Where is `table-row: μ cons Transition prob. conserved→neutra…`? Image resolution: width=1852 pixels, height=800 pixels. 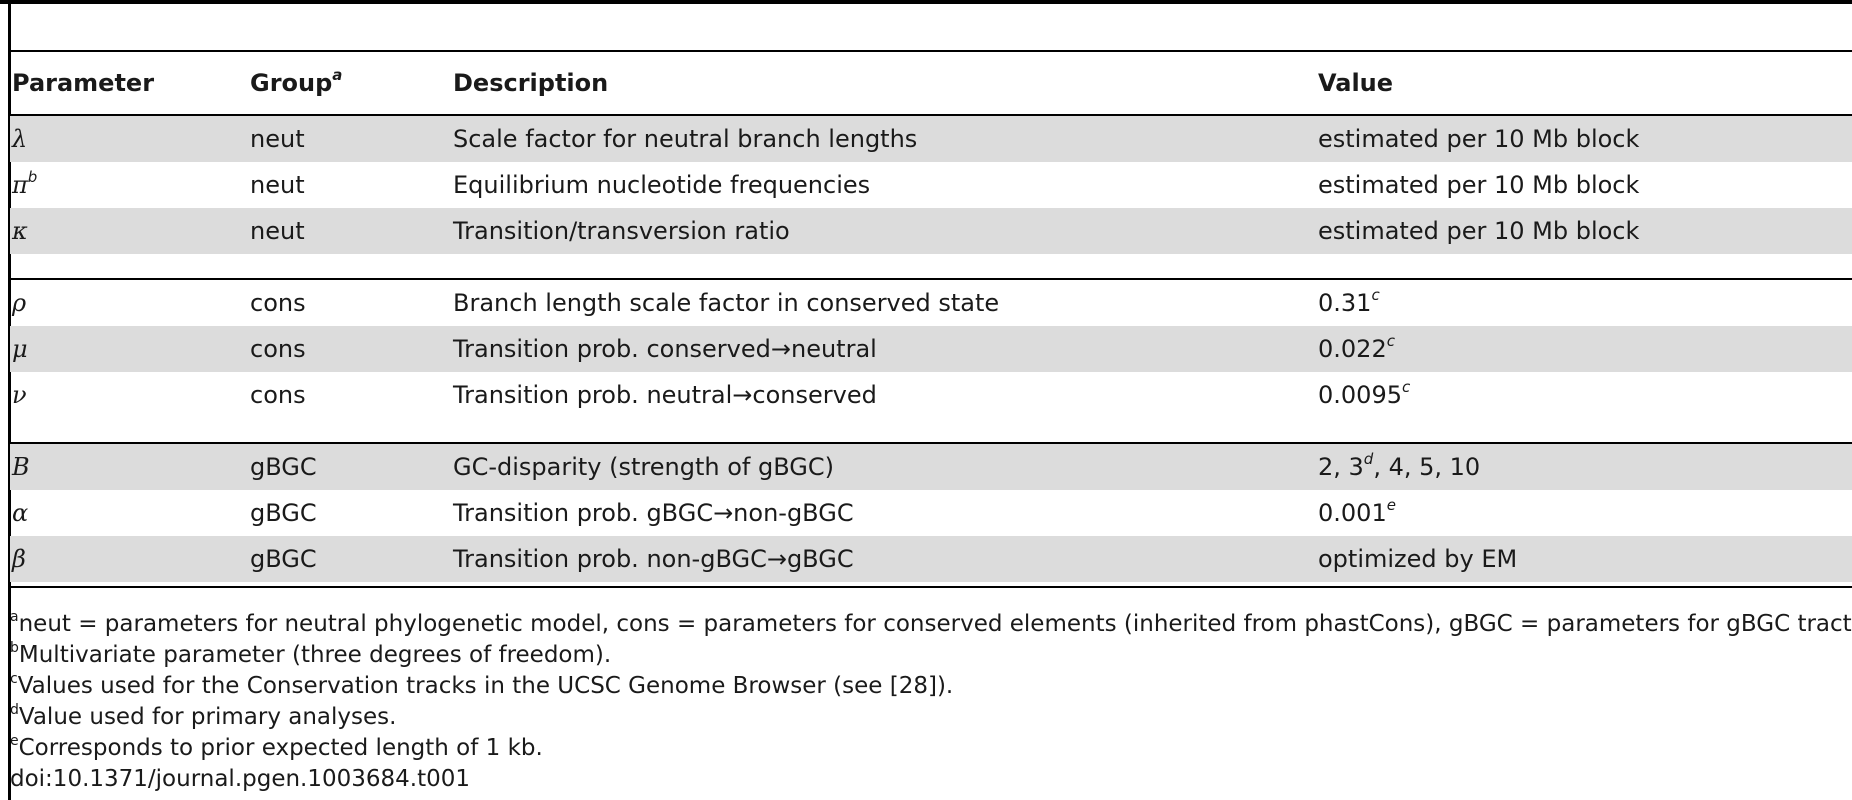 table-row: μ cons Transition prob. conserved→neutra… is located at coordinates (931, 349).